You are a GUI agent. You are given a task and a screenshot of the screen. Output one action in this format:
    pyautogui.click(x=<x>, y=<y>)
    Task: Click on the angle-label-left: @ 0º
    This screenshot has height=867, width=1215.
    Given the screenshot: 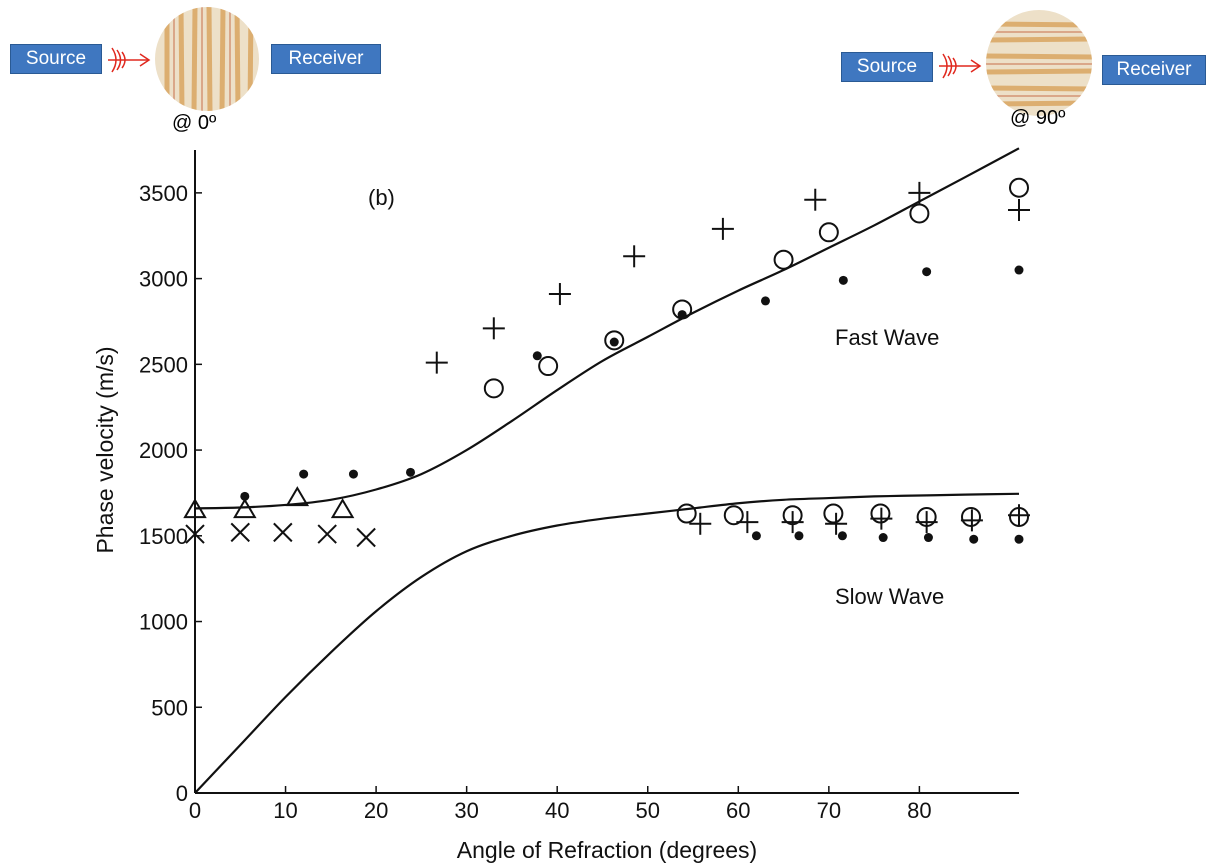 What is the action you would take?
    pyautogui.click(x=194, y=123)
    